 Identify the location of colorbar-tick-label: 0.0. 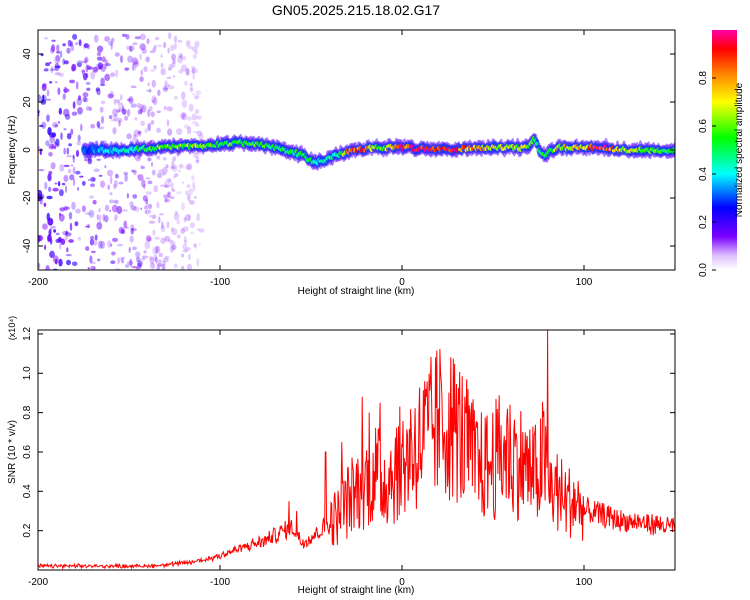
(703, 270).